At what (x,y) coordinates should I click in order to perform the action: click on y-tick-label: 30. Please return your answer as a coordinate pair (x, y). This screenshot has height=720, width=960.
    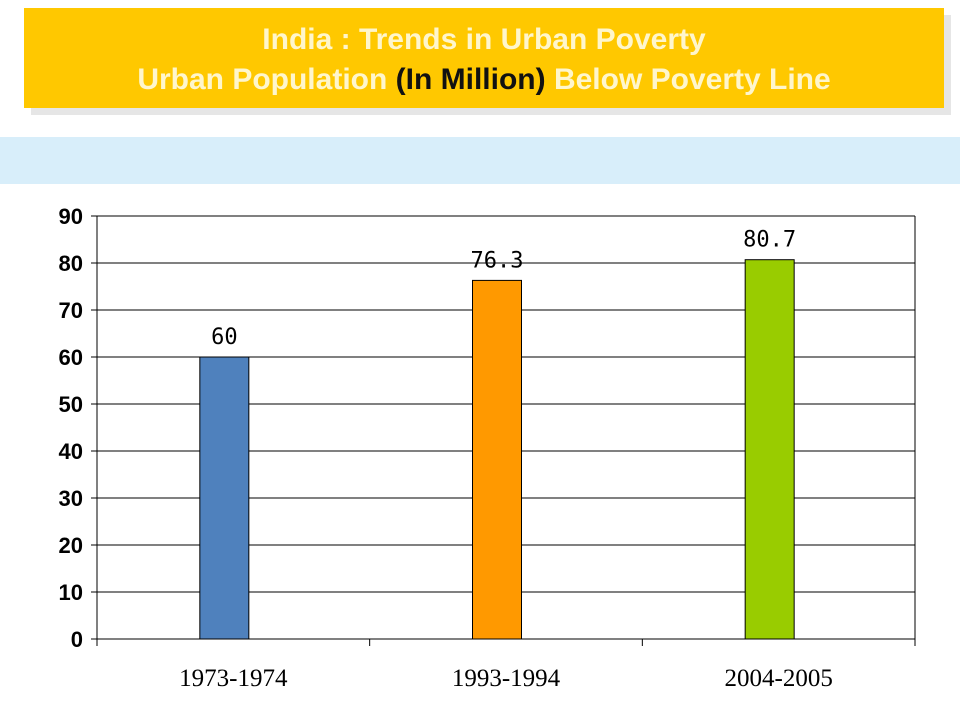
    Looking at the image, I should click on (71, 498).